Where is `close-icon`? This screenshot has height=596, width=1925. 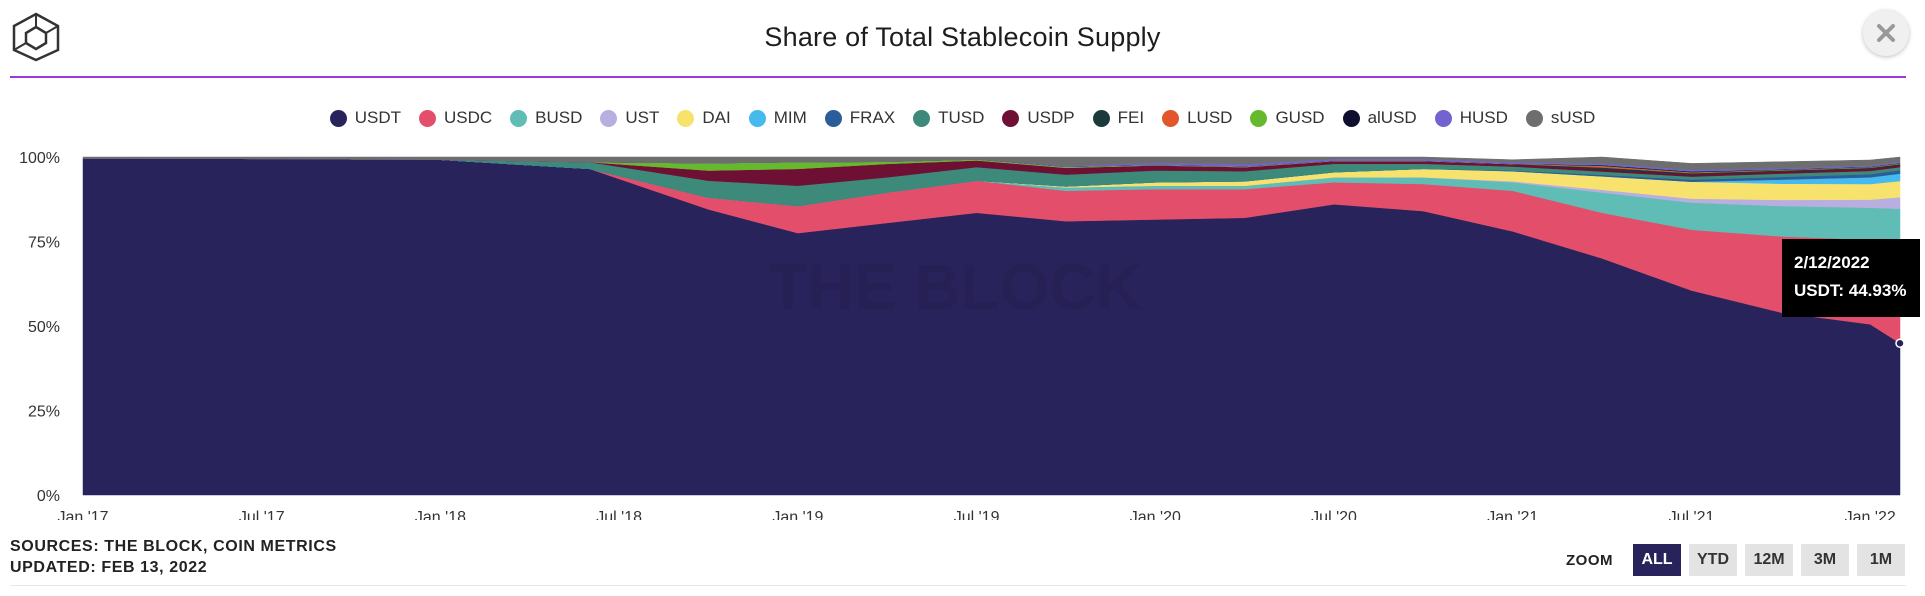
close-icon is located at coordinates (1886, 33).